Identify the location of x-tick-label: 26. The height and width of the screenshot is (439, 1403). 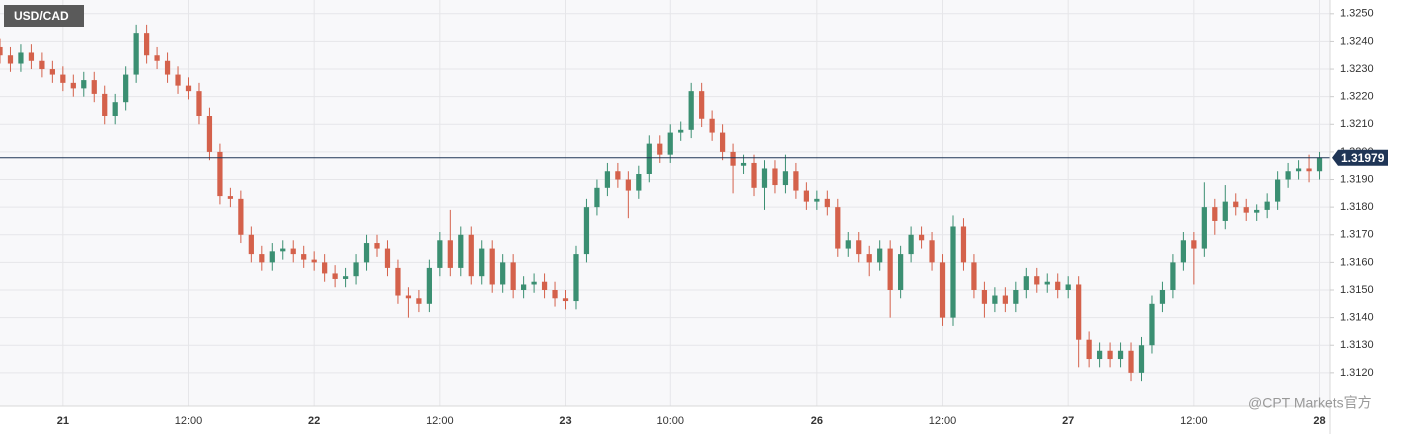
(817, 421).